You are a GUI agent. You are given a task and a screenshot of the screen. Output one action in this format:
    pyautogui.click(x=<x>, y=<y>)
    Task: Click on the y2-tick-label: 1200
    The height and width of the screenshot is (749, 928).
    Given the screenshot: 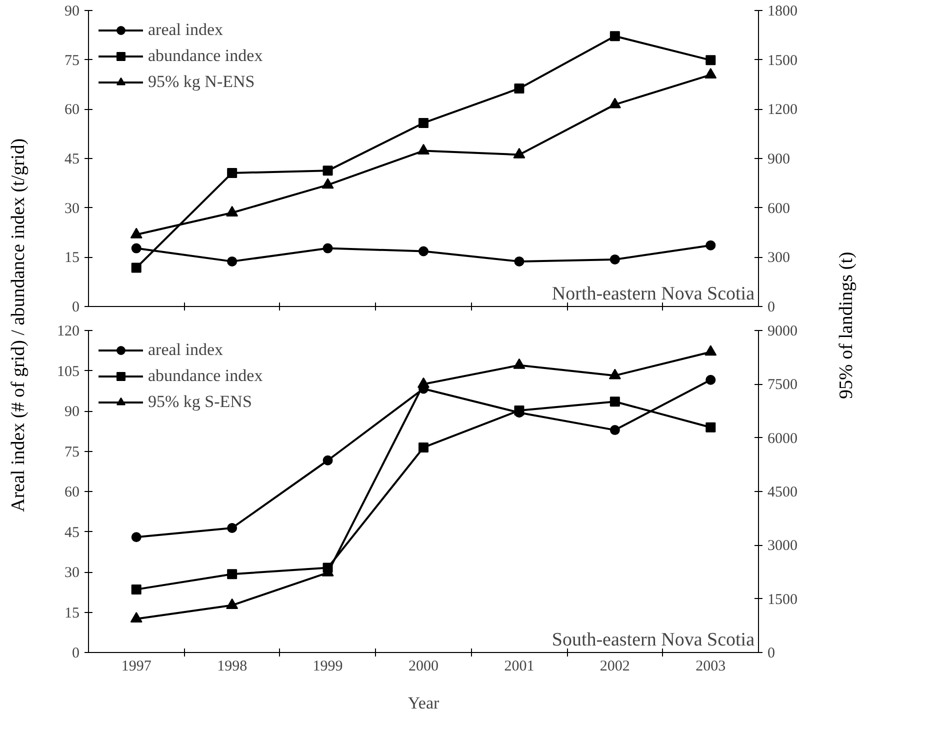 What is the action you would take?
    pyautogui.click(x=783, y=110)
    